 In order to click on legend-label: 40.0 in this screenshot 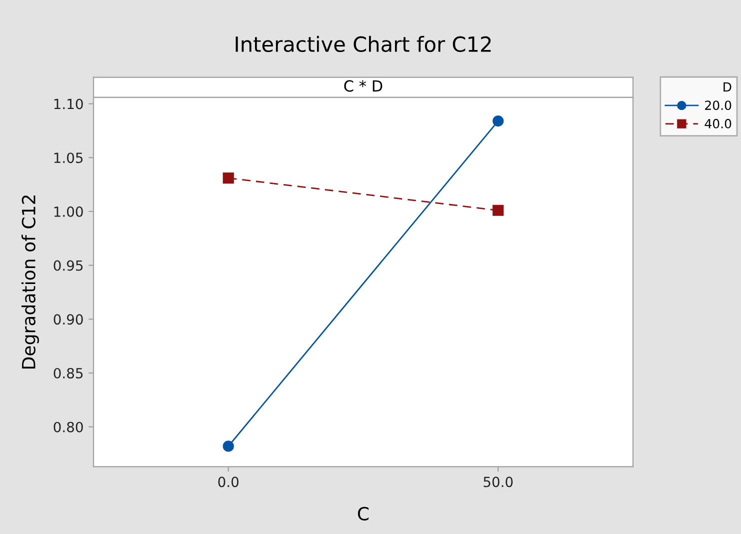, I will do `click(718, 123)`.